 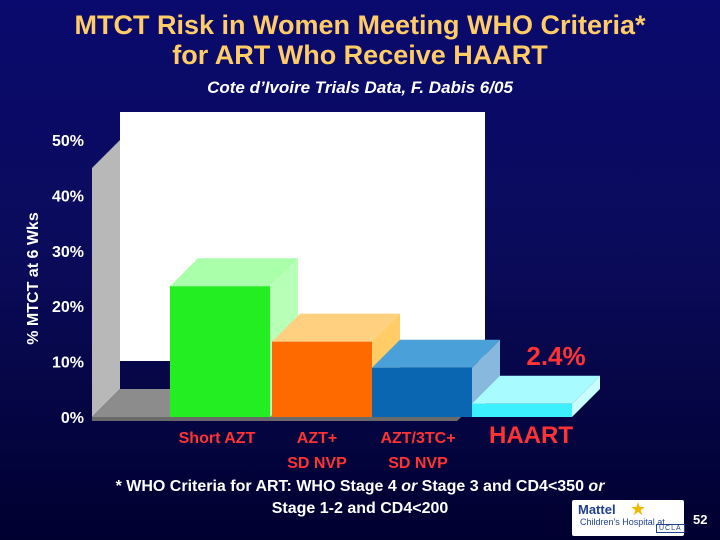 I want to click on category-label: Short AZT, so click(x=217, y=438).